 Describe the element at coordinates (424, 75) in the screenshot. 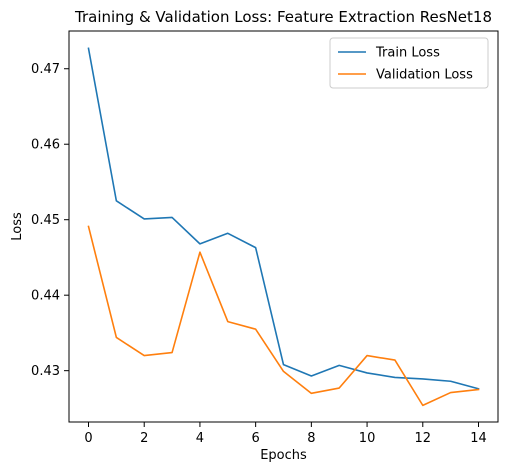

I see `legend-label-validation-loss: Validation Loss` at that location.